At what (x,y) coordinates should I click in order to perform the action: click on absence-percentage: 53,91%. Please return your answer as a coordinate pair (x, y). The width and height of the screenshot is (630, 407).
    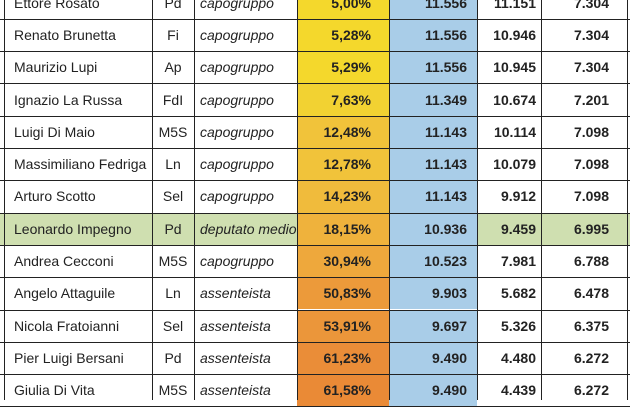
    Looking at the image, I should click on (343, 325).